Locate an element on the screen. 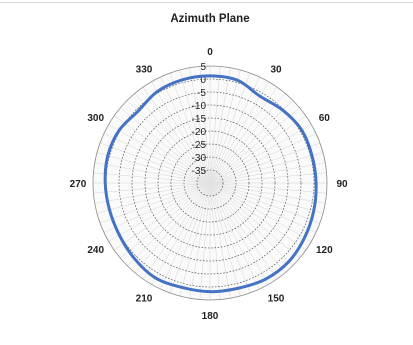  radial-tick-label: -10 is located at coordinates (199, 106).